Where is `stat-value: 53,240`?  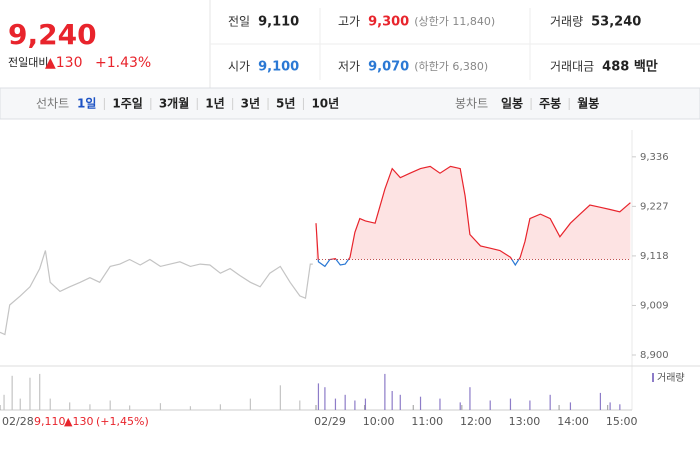
stat-value: 53,240 is located at coordinates (616, 22).